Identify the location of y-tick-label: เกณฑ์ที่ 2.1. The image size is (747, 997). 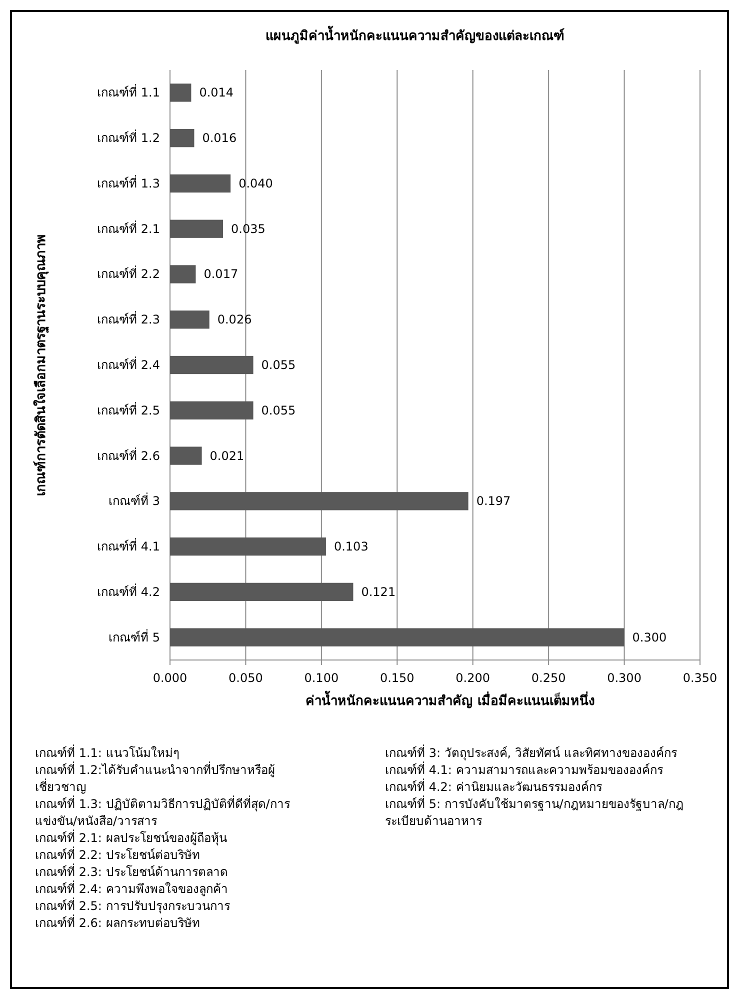
(128, 228).